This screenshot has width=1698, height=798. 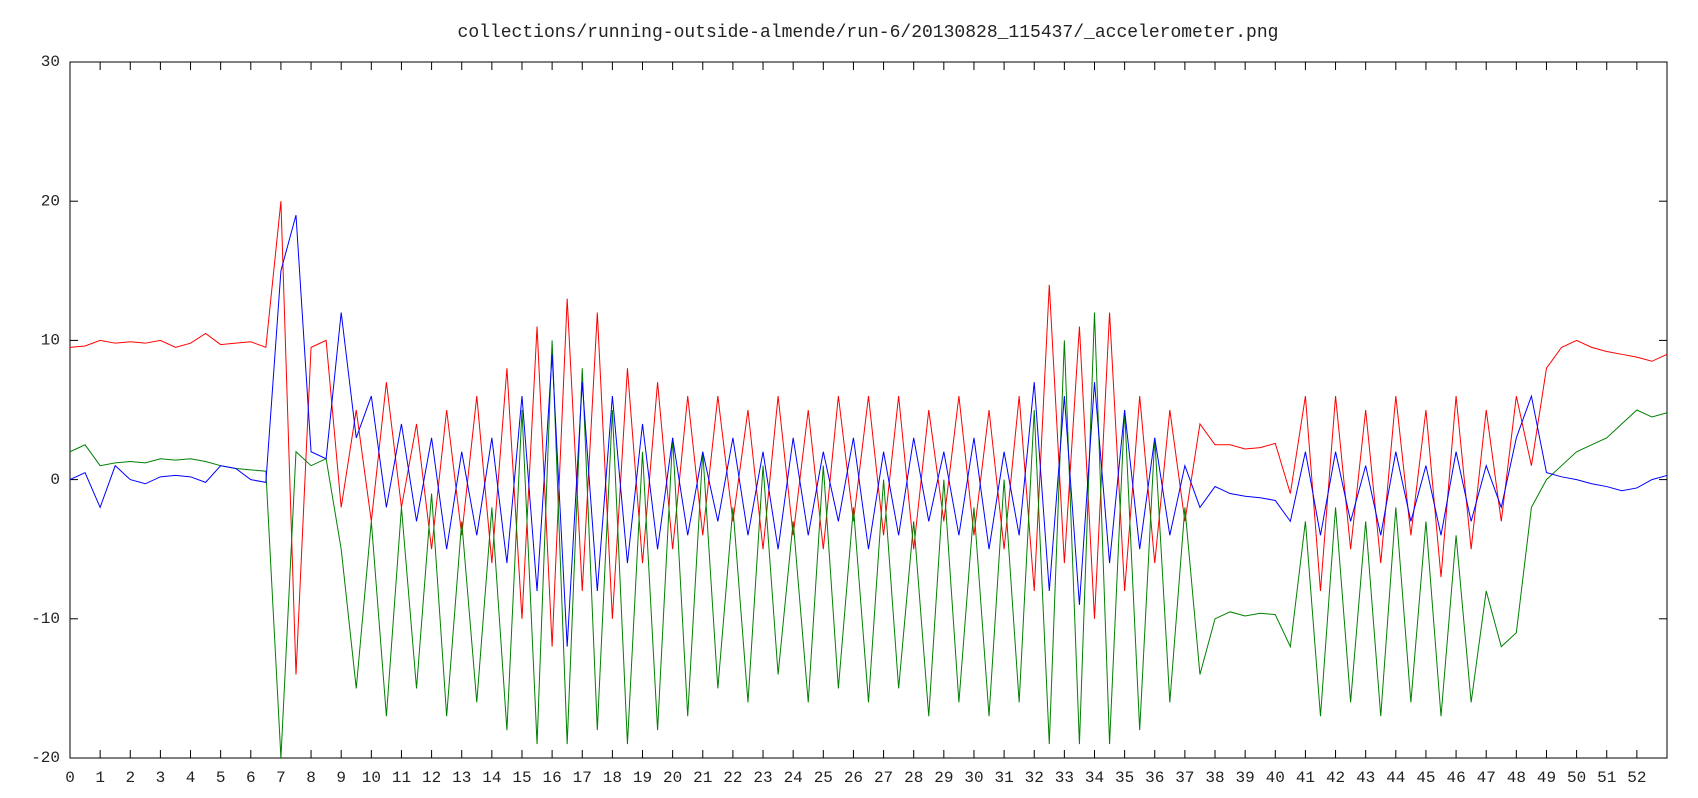 I want to click on x-tick-label: 26, so click(x=853, y=778).